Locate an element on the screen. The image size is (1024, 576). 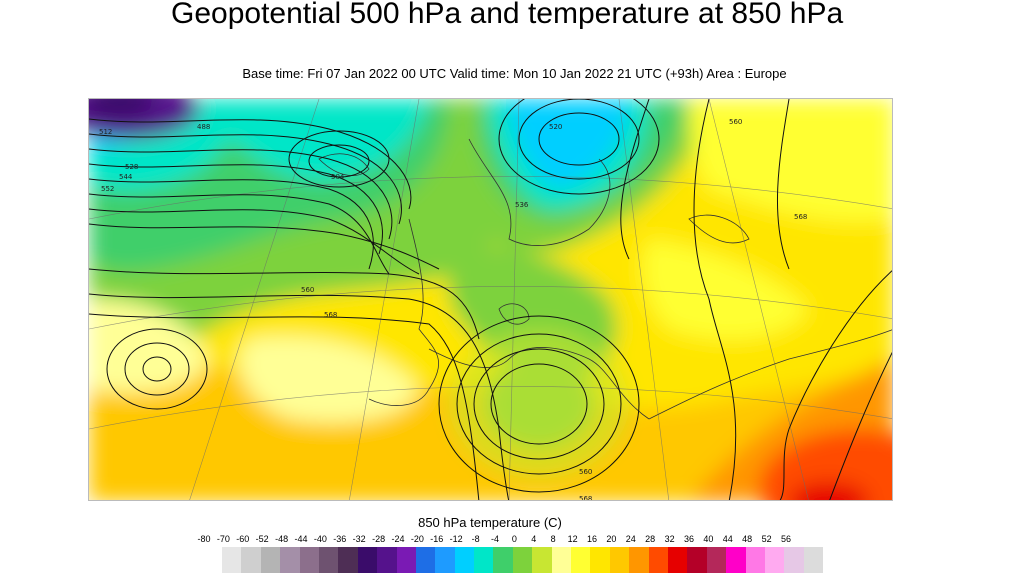
legend-tick-label: -28 is located at coordinates (379, 539).